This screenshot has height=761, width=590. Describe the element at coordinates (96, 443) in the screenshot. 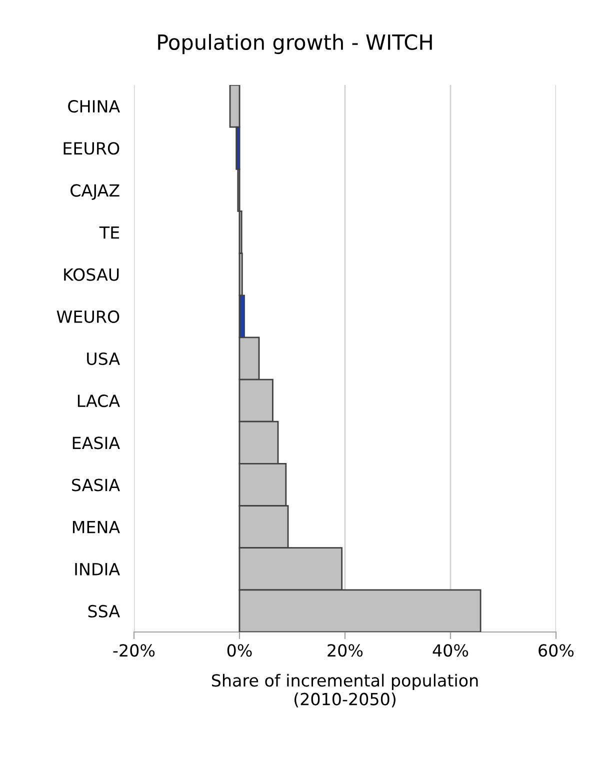

I see `y-tick-label: EASIA` at that location.